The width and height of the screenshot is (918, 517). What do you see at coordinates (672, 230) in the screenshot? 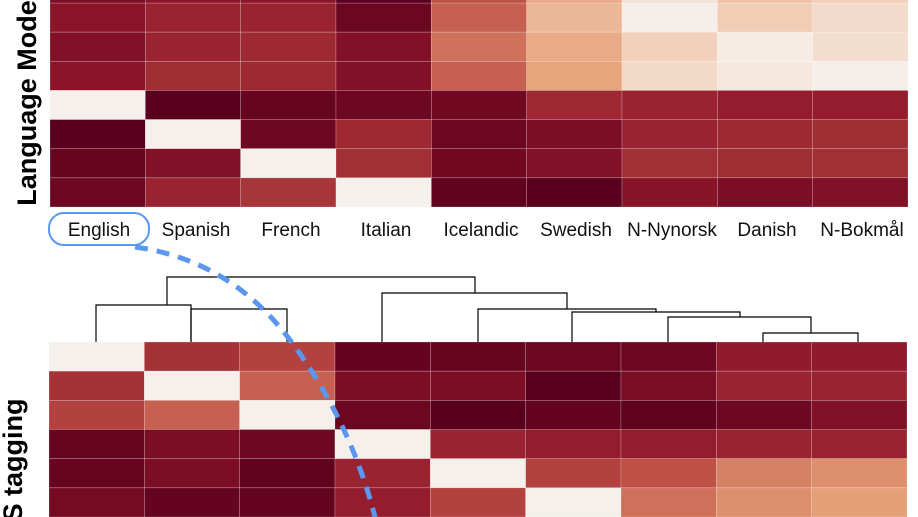
I see `x-tick-label: N-Nynorsk` at bounding box center [672, 230].